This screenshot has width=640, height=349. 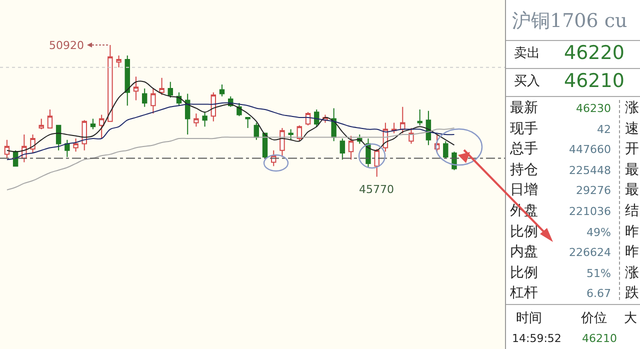 I want to click on text: 卖出, so click(x=527, y=53).